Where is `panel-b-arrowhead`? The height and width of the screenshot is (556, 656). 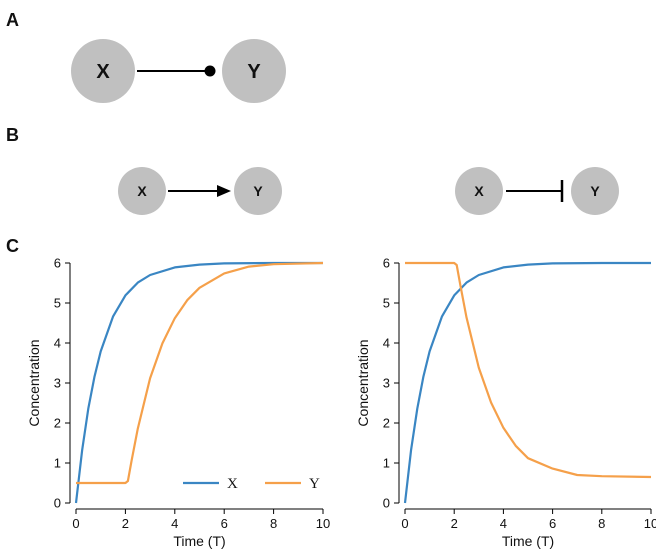 panel-b-arrowhead is located at coordinates (224, 191).